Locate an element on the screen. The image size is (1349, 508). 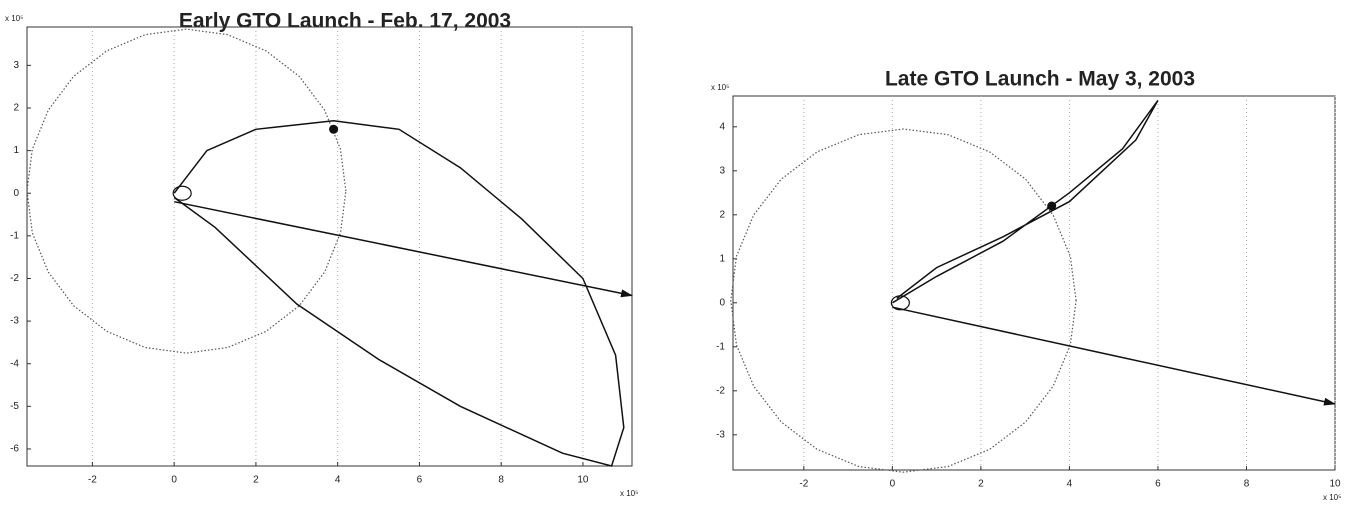
y-tick-label: -6 is located at coordinates (14, 449).